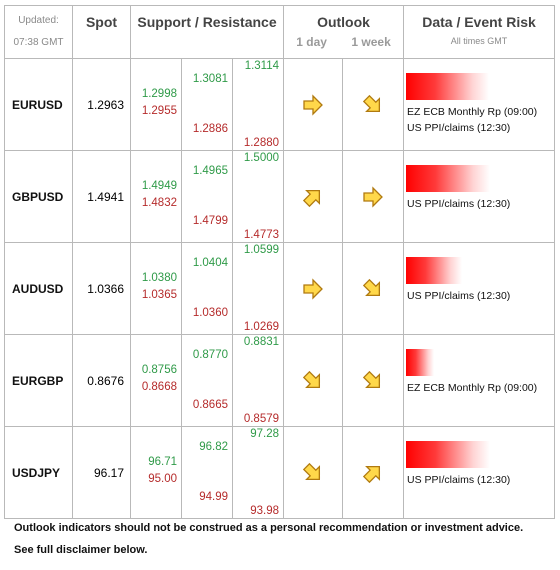 This screenshot has height=570, width=560. Describe the element at coordinates (371, 42) in the screenshot. I see `outlook-1week-label: 1 week` at that location.